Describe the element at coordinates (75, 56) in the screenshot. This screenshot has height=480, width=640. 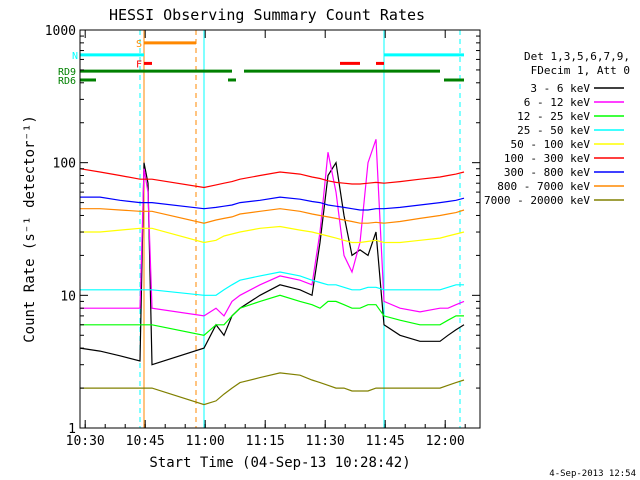
I see `flag-label-1: N` at that location.